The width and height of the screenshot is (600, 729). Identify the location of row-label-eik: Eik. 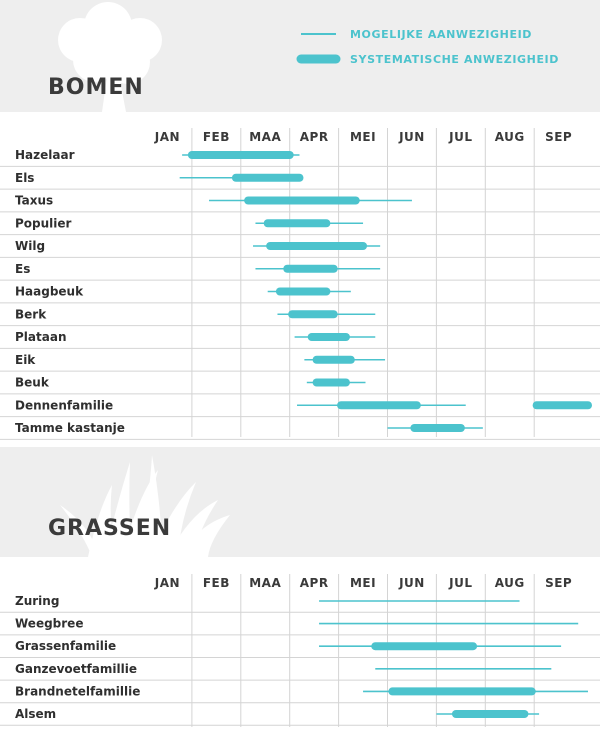
(25, 360).